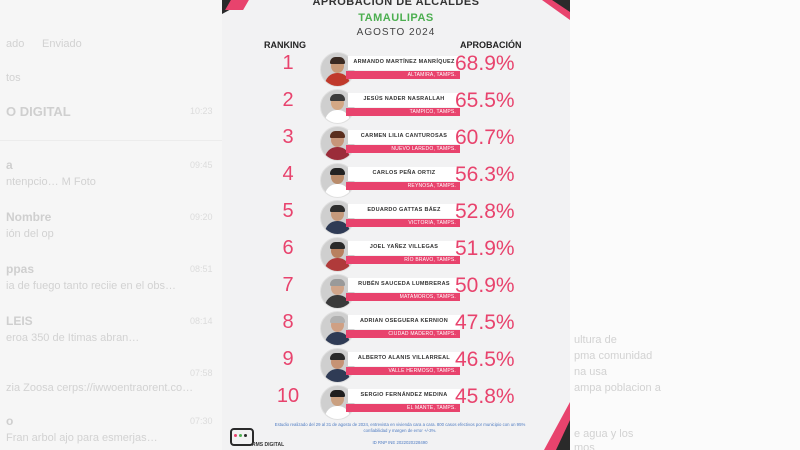  What do you see at coordinates (595, 340) in the screenshot?
I see `bg-article-text: ultura de` at bounding box center [595, 340].